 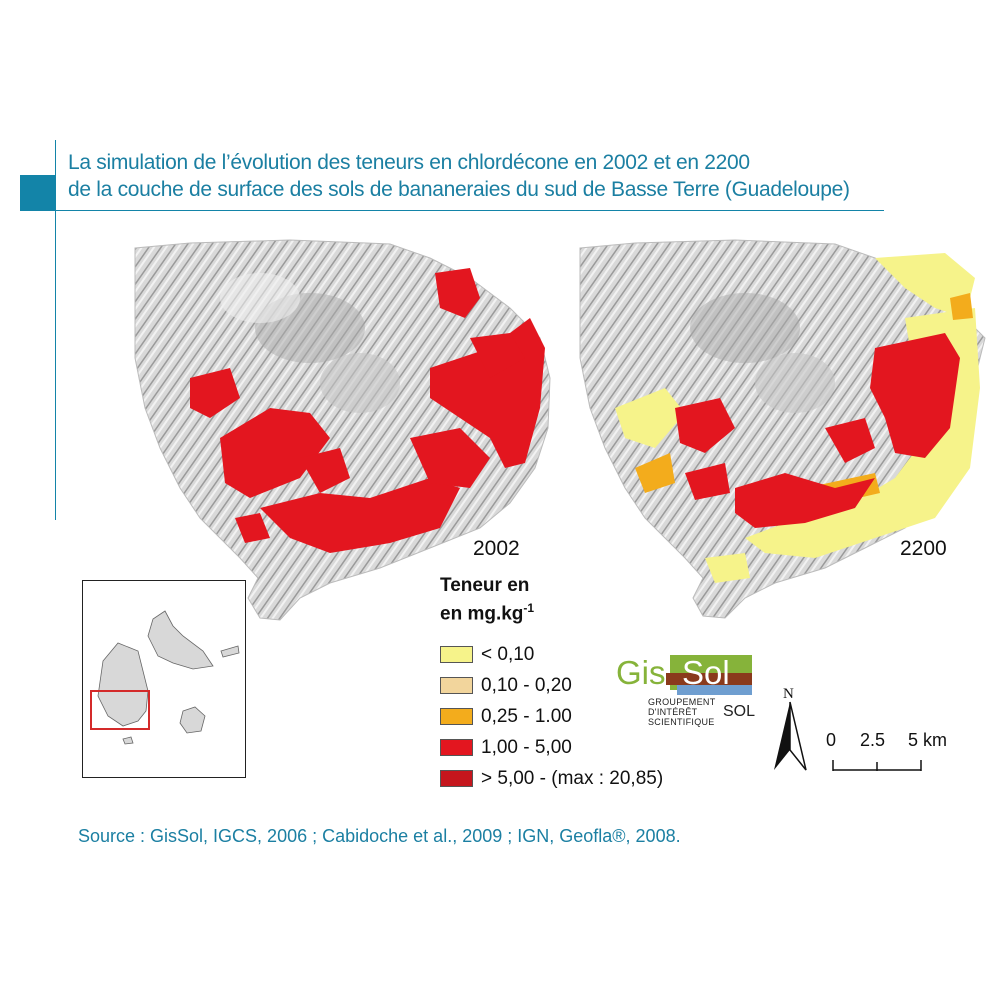 What do you see at coordinates (790, 736) in the screenshot?
I see `north-arrow-icon` at bounding box center [790, 736].